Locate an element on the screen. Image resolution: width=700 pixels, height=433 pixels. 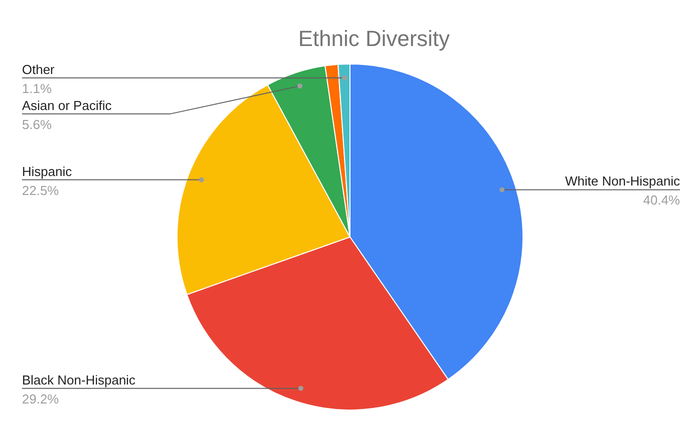
slice-label: Black Non-Hispanic is located at coordinates (79, 380).